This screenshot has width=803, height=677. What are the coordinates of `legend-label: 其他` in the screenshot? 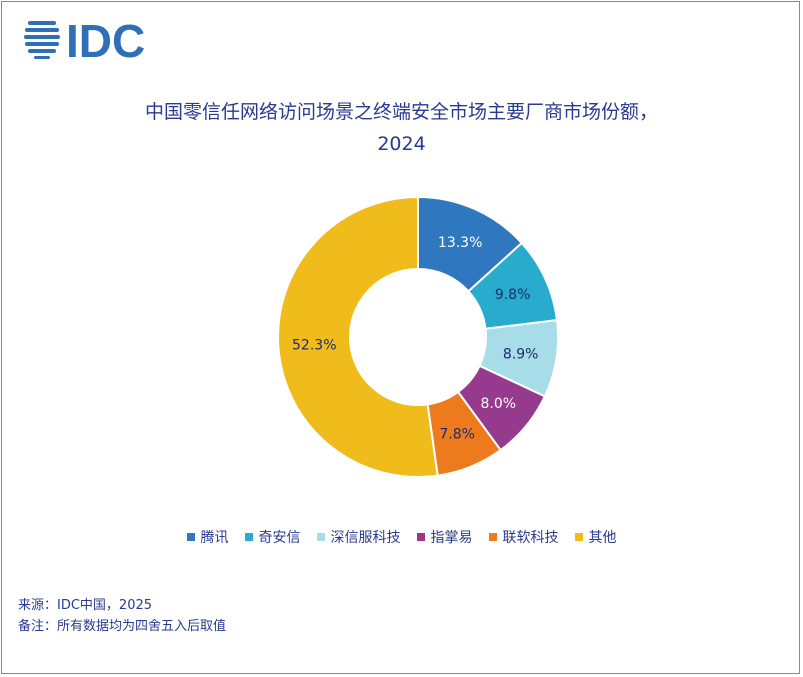 It's located at (602, 538).